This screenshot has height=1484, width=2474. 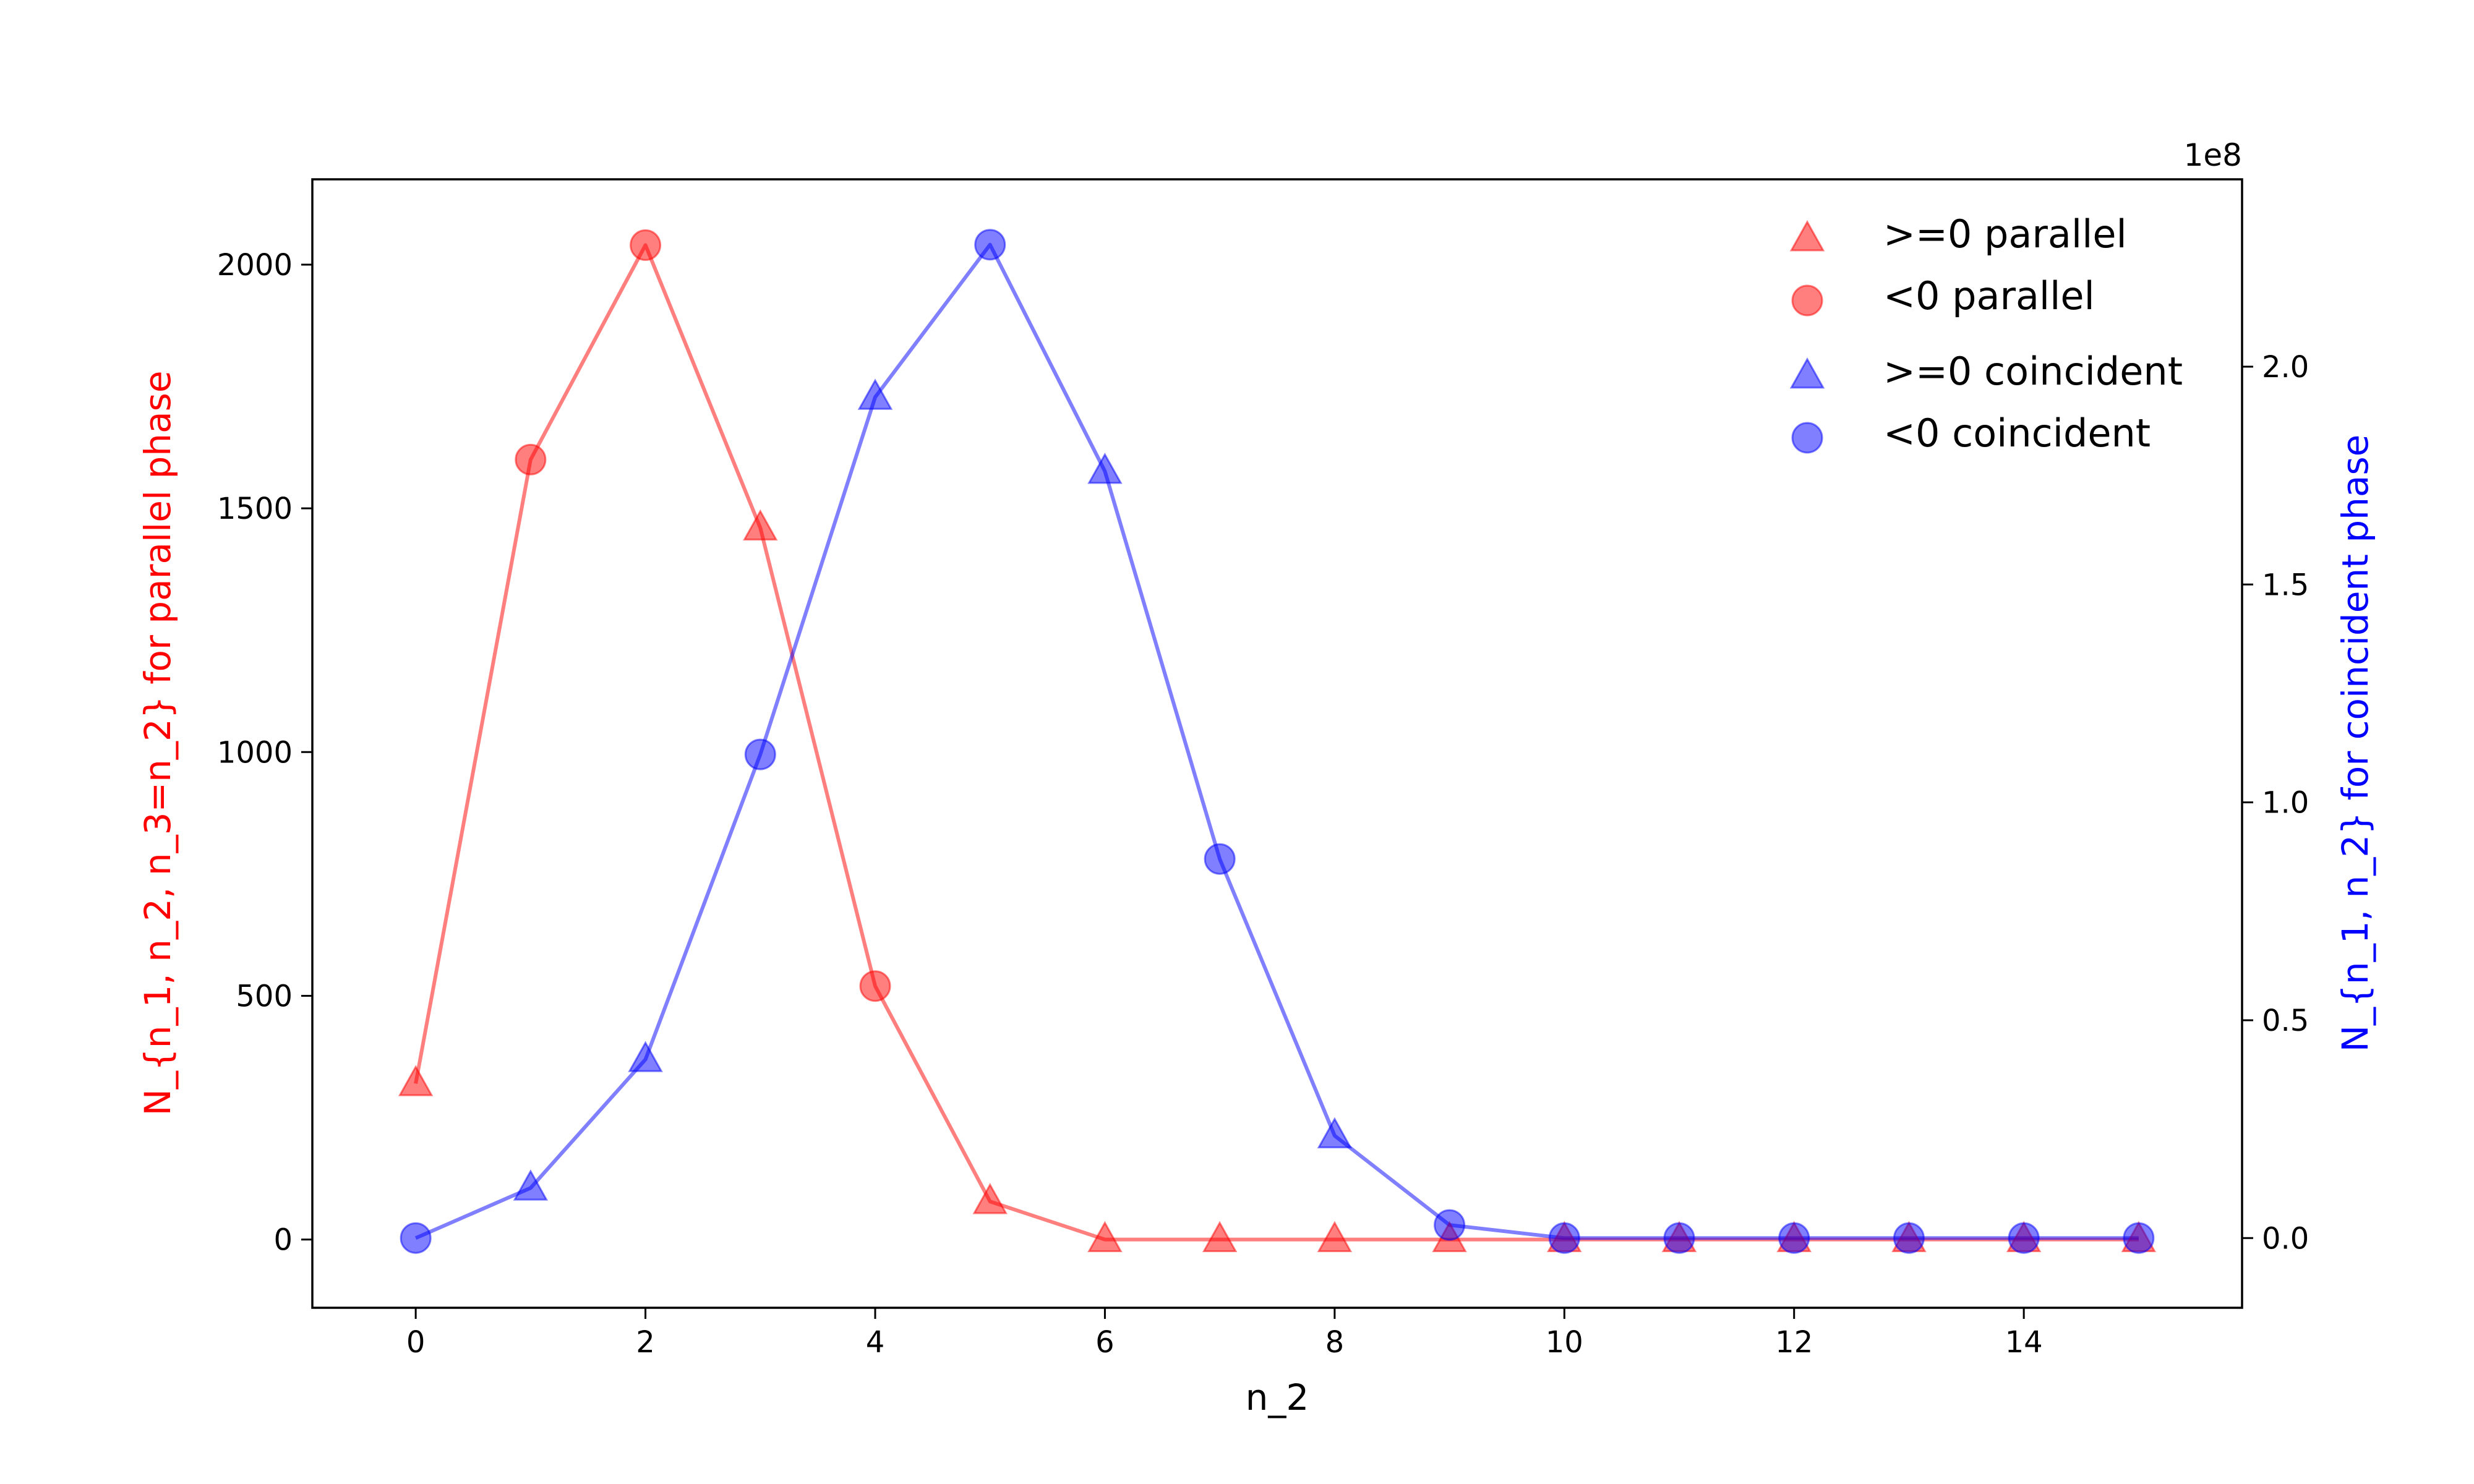 What do you see at coordinates (2024, 1342) in the screenshot?
I see `x-tick-label: 14` at bounding box center [2024, 1342].